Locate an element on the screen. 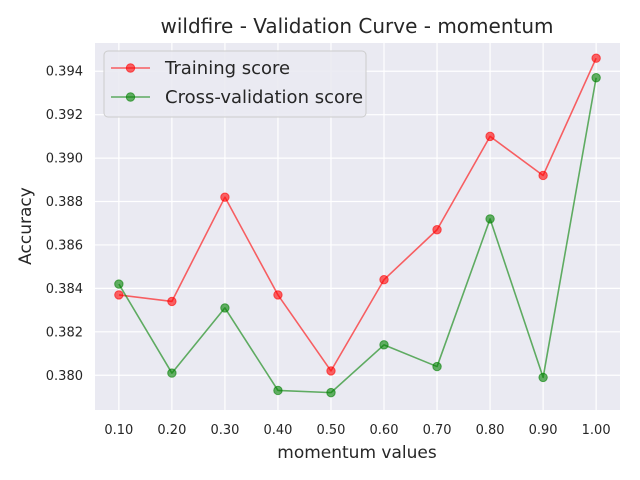 Image resolution: width=640 pixels, height=480 pixels. x-tick-label: 0.10 is located at coordinates (118, 430).